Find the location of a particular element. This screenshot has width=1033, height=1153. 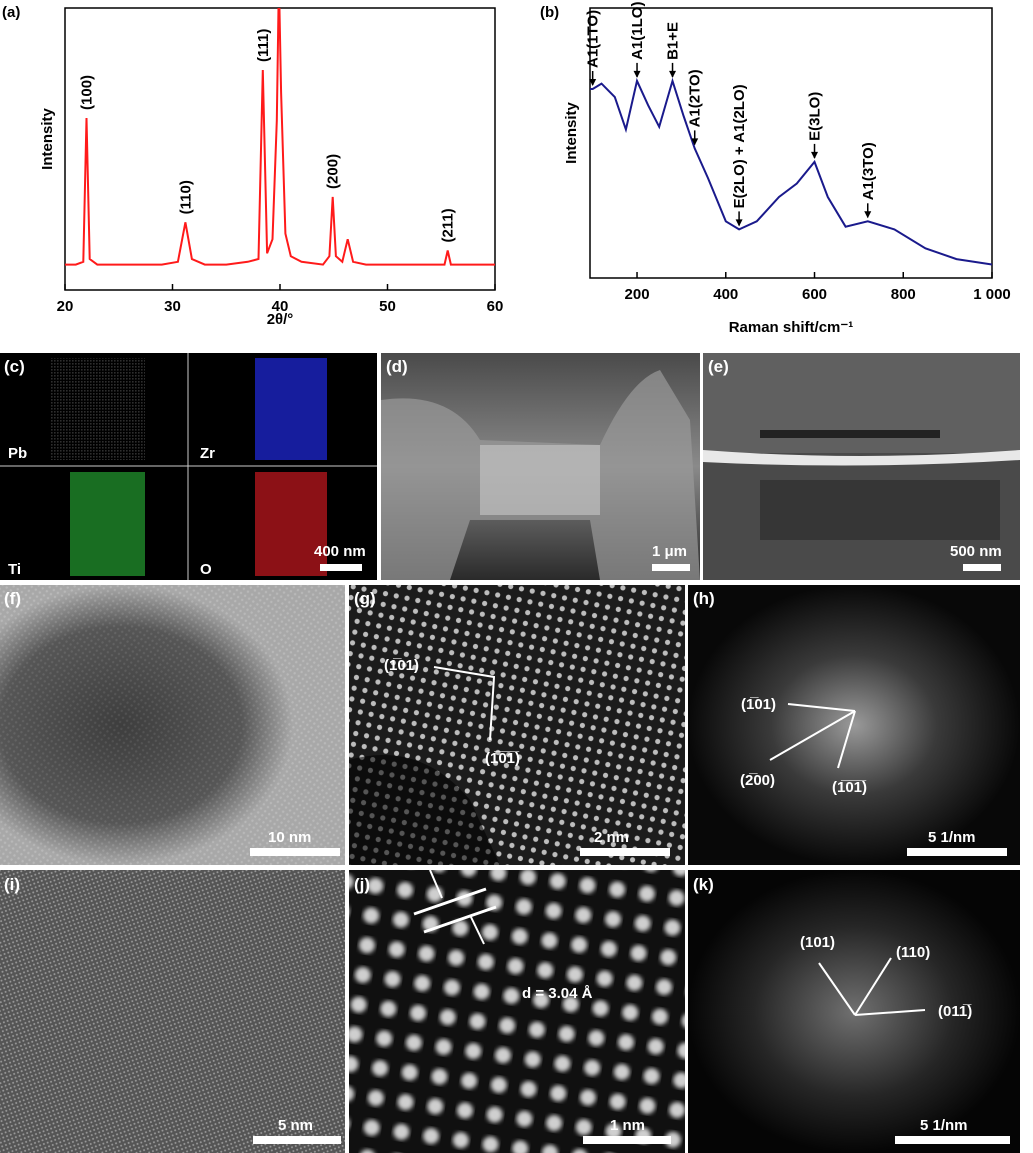

annotation: B1+E is located at coordinates (673, 41).